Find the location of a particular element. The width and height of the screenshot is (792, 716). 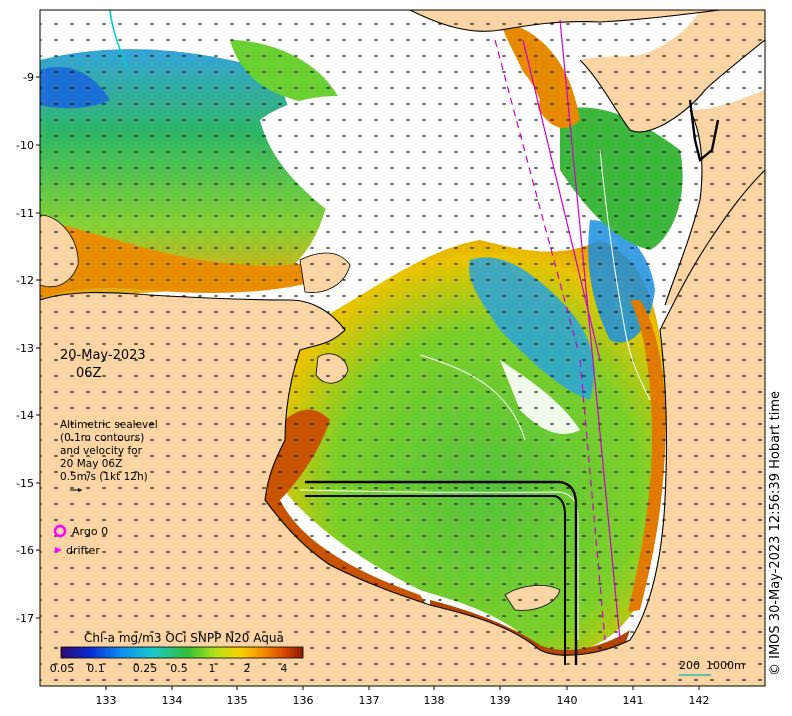

velocity-scale-arrowhead-icon is located at coordinates (80, 490).